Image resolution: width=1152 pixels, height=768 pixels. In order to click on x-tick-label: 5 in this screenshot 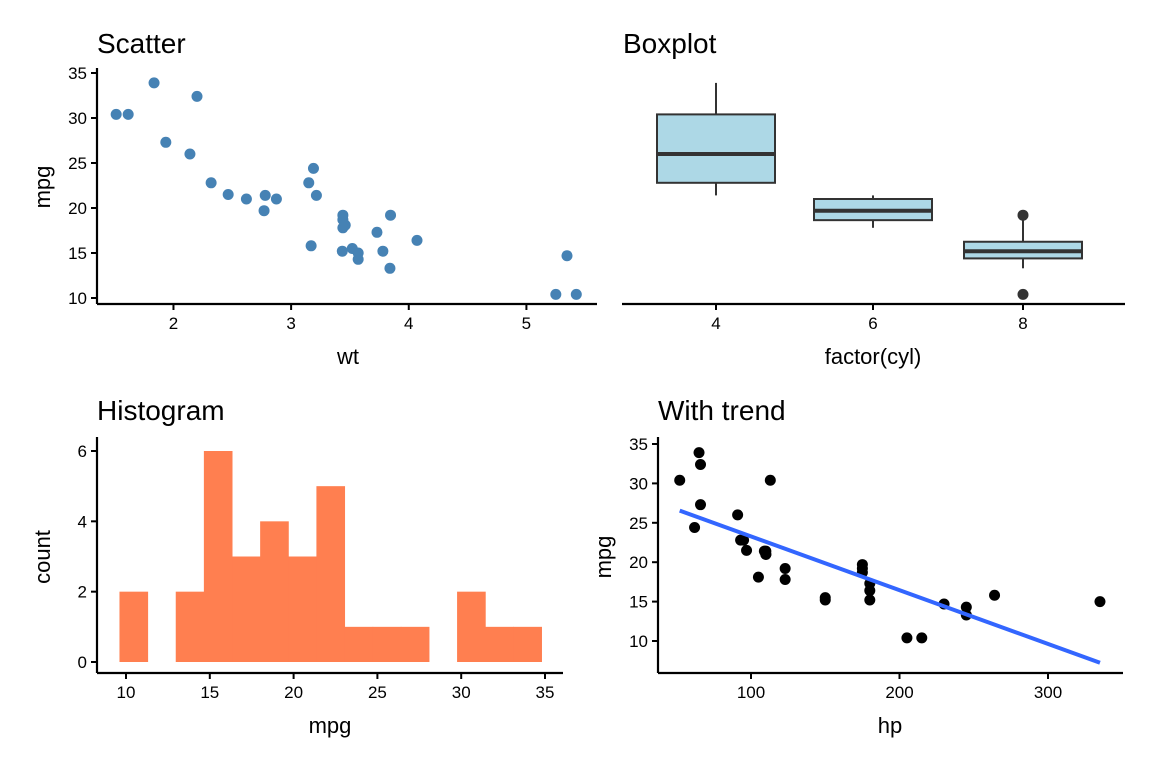, I will do `click(526, 323)`.